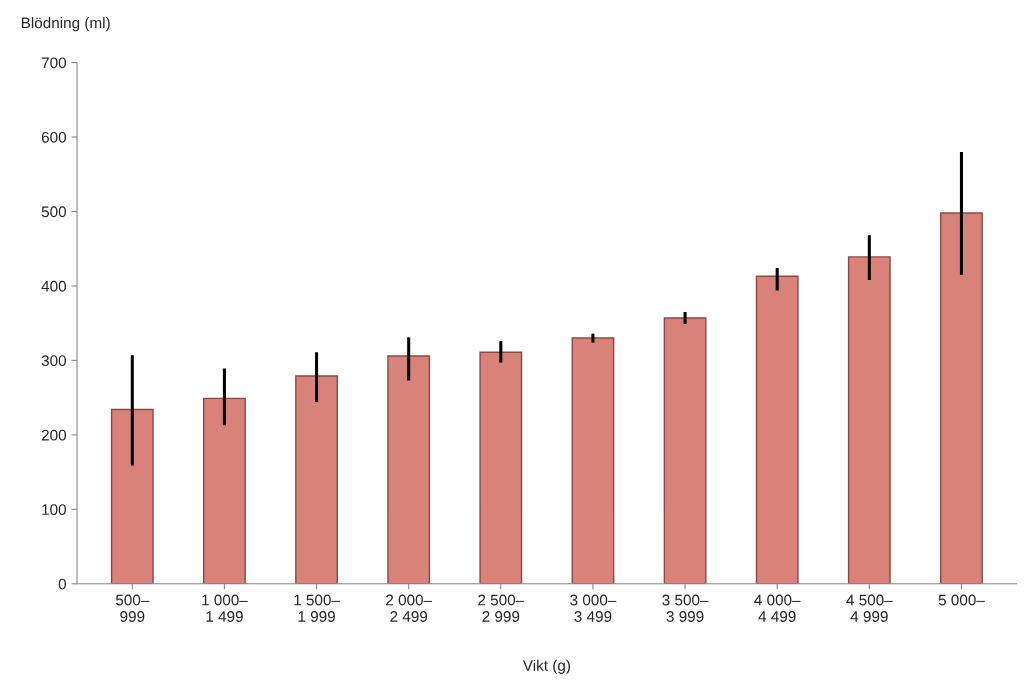 The height and width of the screenshot is (695, 1027). Describe the element at coordinates (546, 666) in the screenshot. I see `x-axis-title: Vikt (g)` at that location.